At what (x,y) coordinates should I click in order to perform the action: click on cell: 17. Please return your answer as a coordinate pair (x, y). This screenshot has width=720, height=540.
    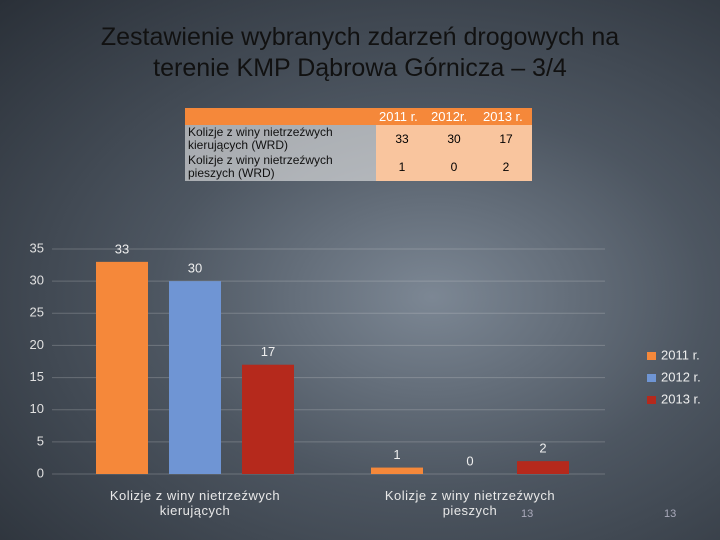
    Looking at the image, I should click on (506, 139).